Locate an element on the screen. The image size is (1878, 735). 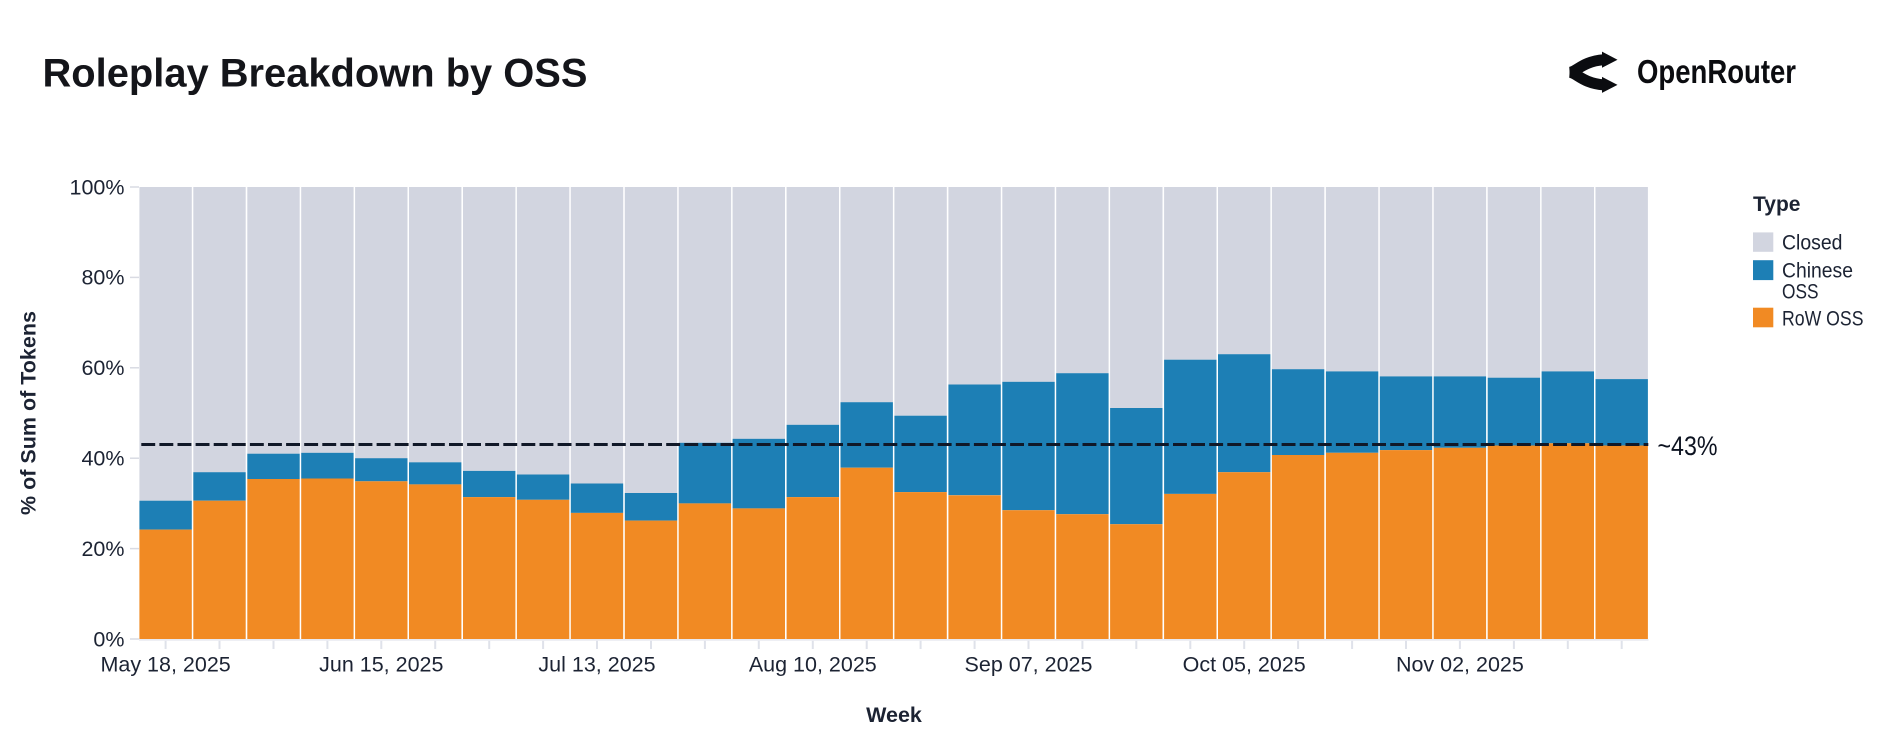
svg-text: Jul 13, 2025 is located at coordinates (596, 665).